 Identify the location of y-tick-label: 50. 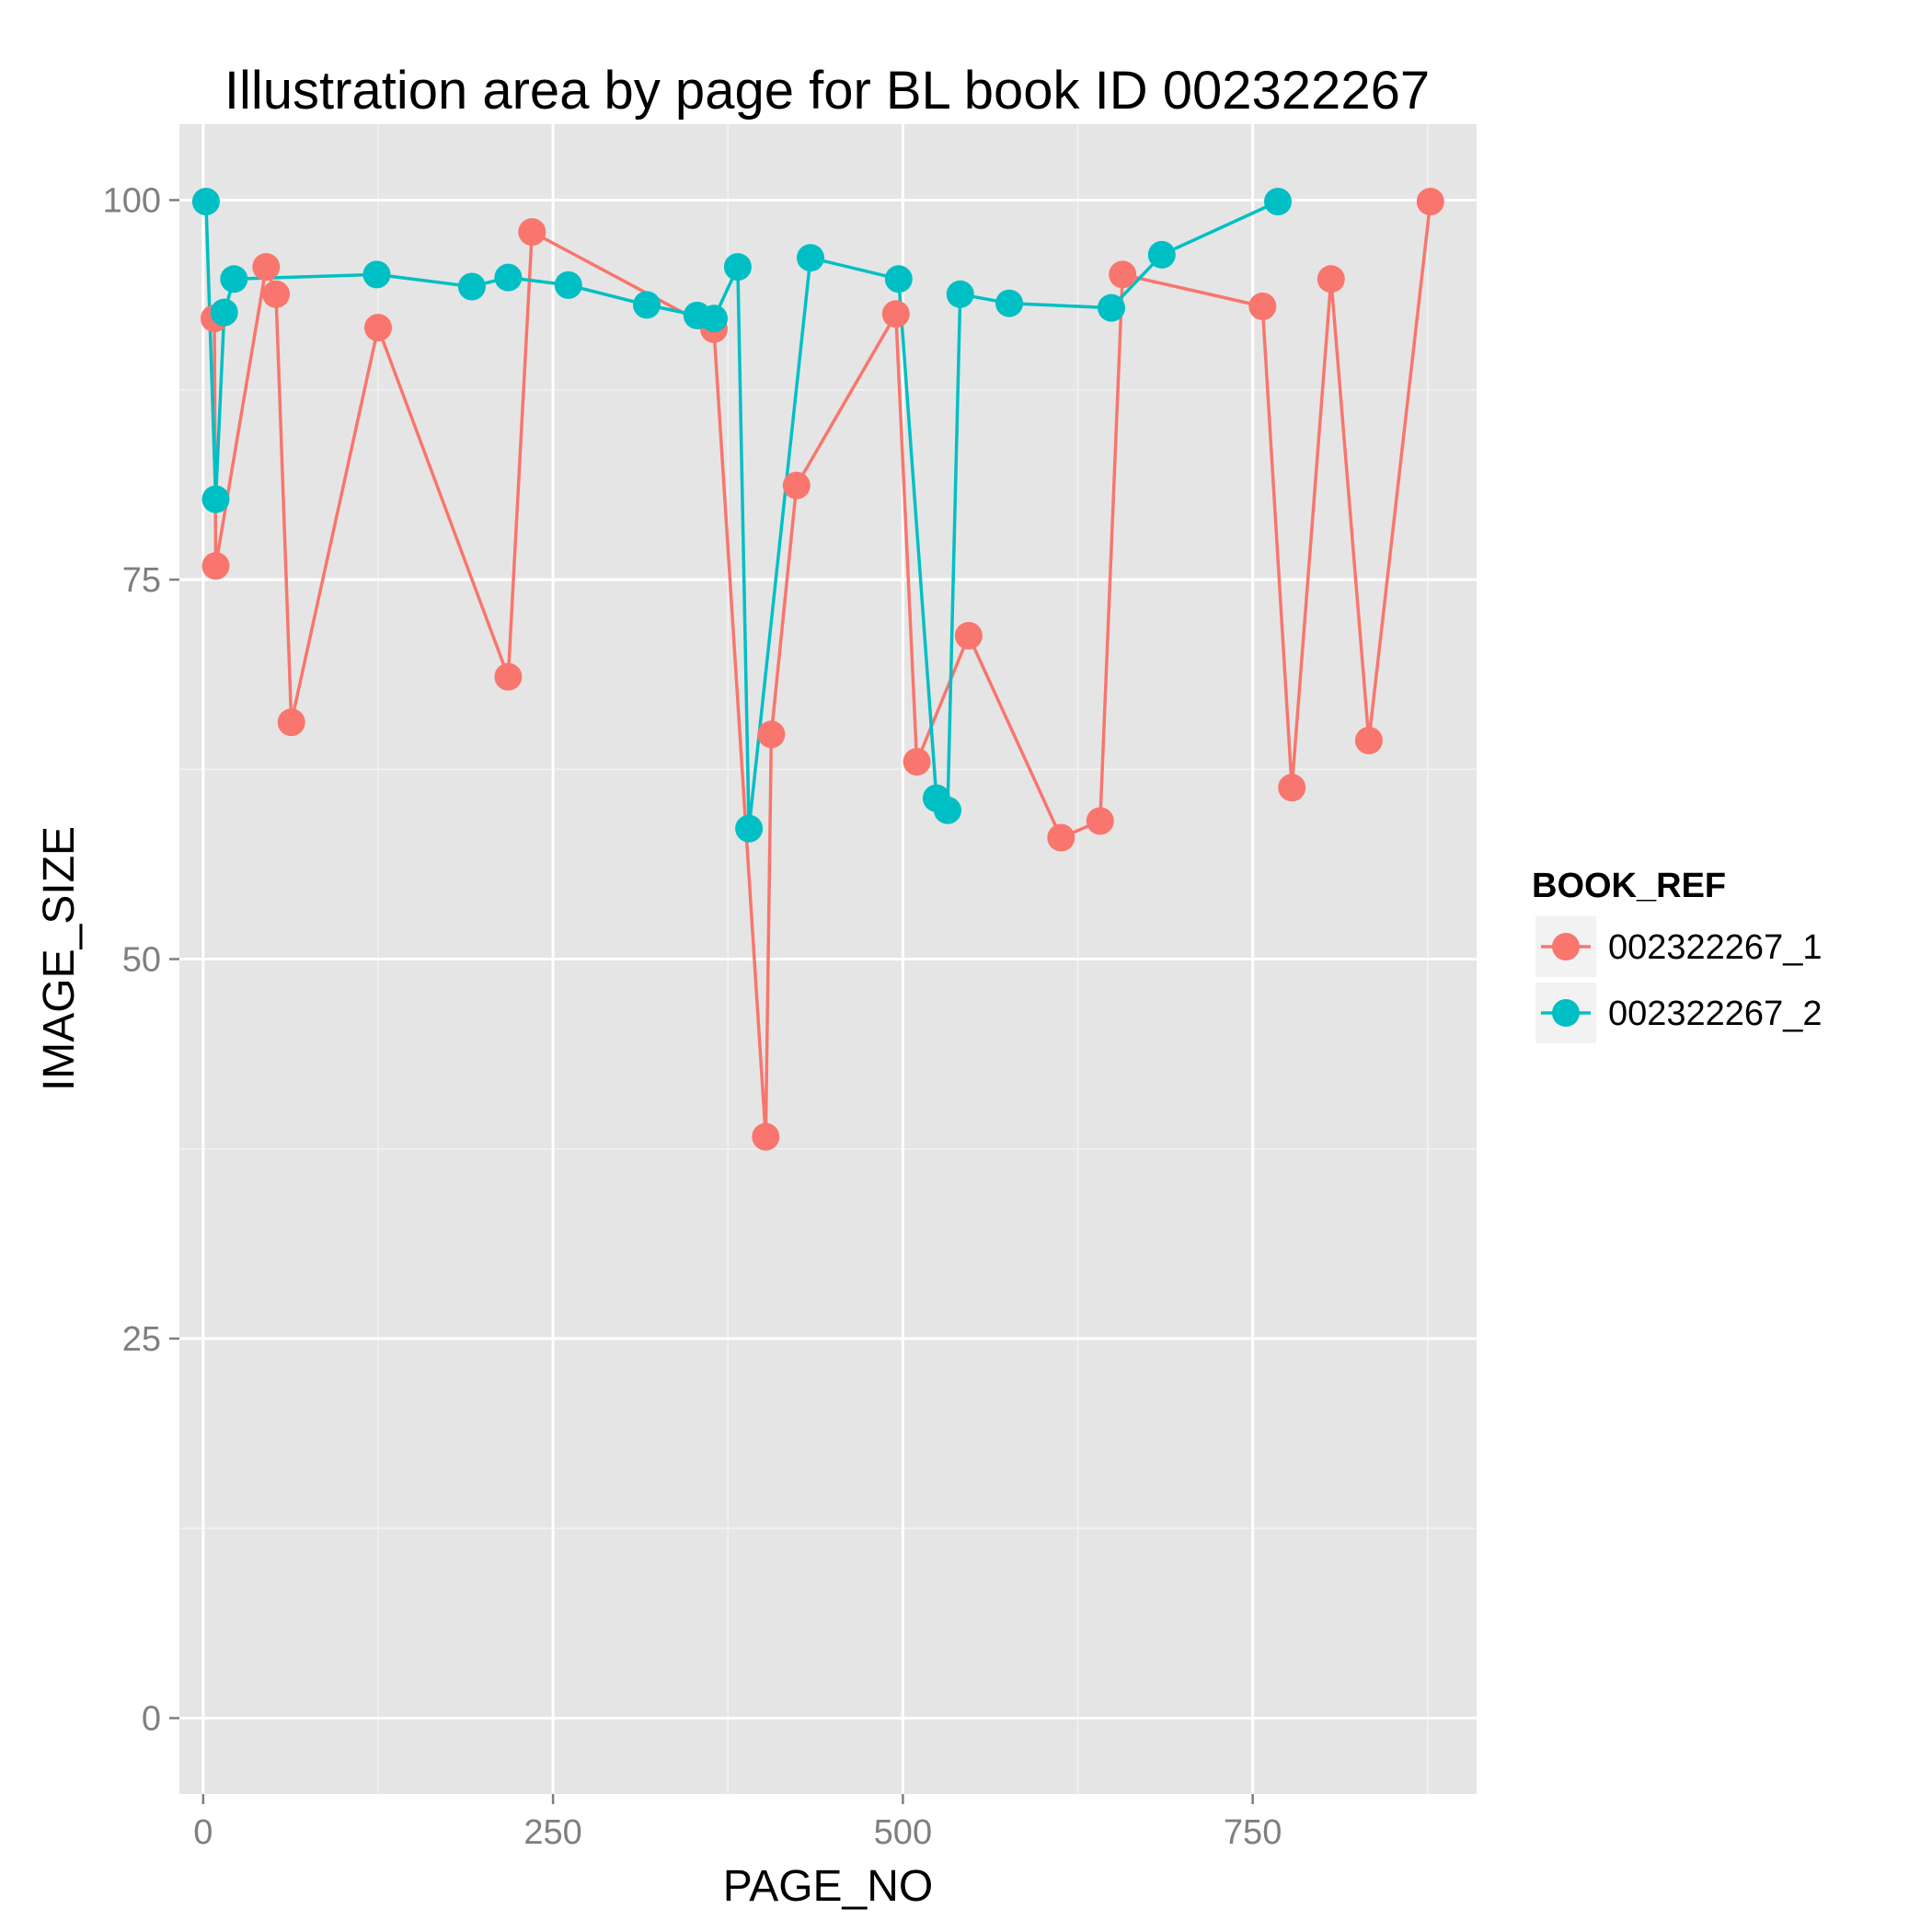
(141, 960).